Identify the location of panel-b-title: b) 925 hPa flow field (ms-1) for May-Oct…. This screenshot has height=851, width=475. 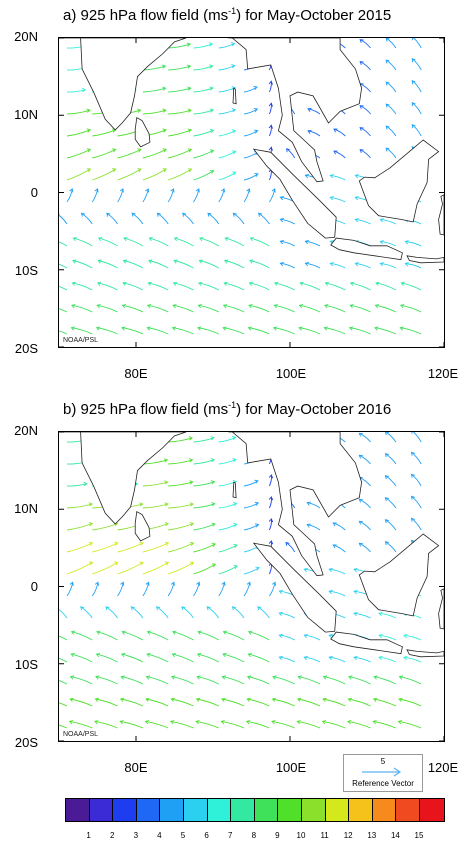
(227, 409).